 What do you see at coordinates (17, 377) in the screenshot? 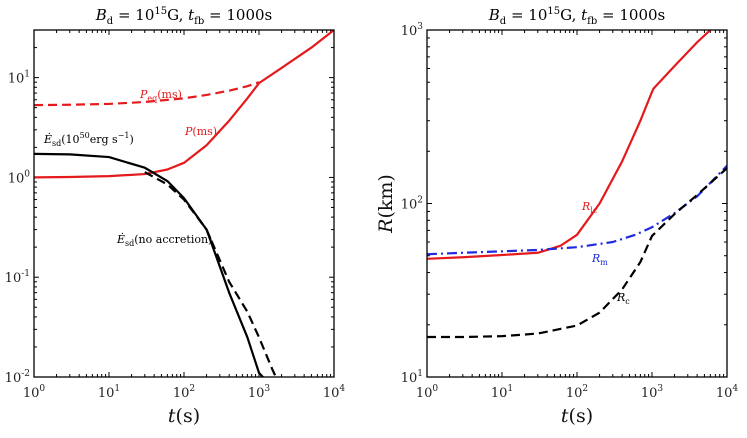
I see `y-tick-label: 10⁻²` at bounding box center [17, 377].